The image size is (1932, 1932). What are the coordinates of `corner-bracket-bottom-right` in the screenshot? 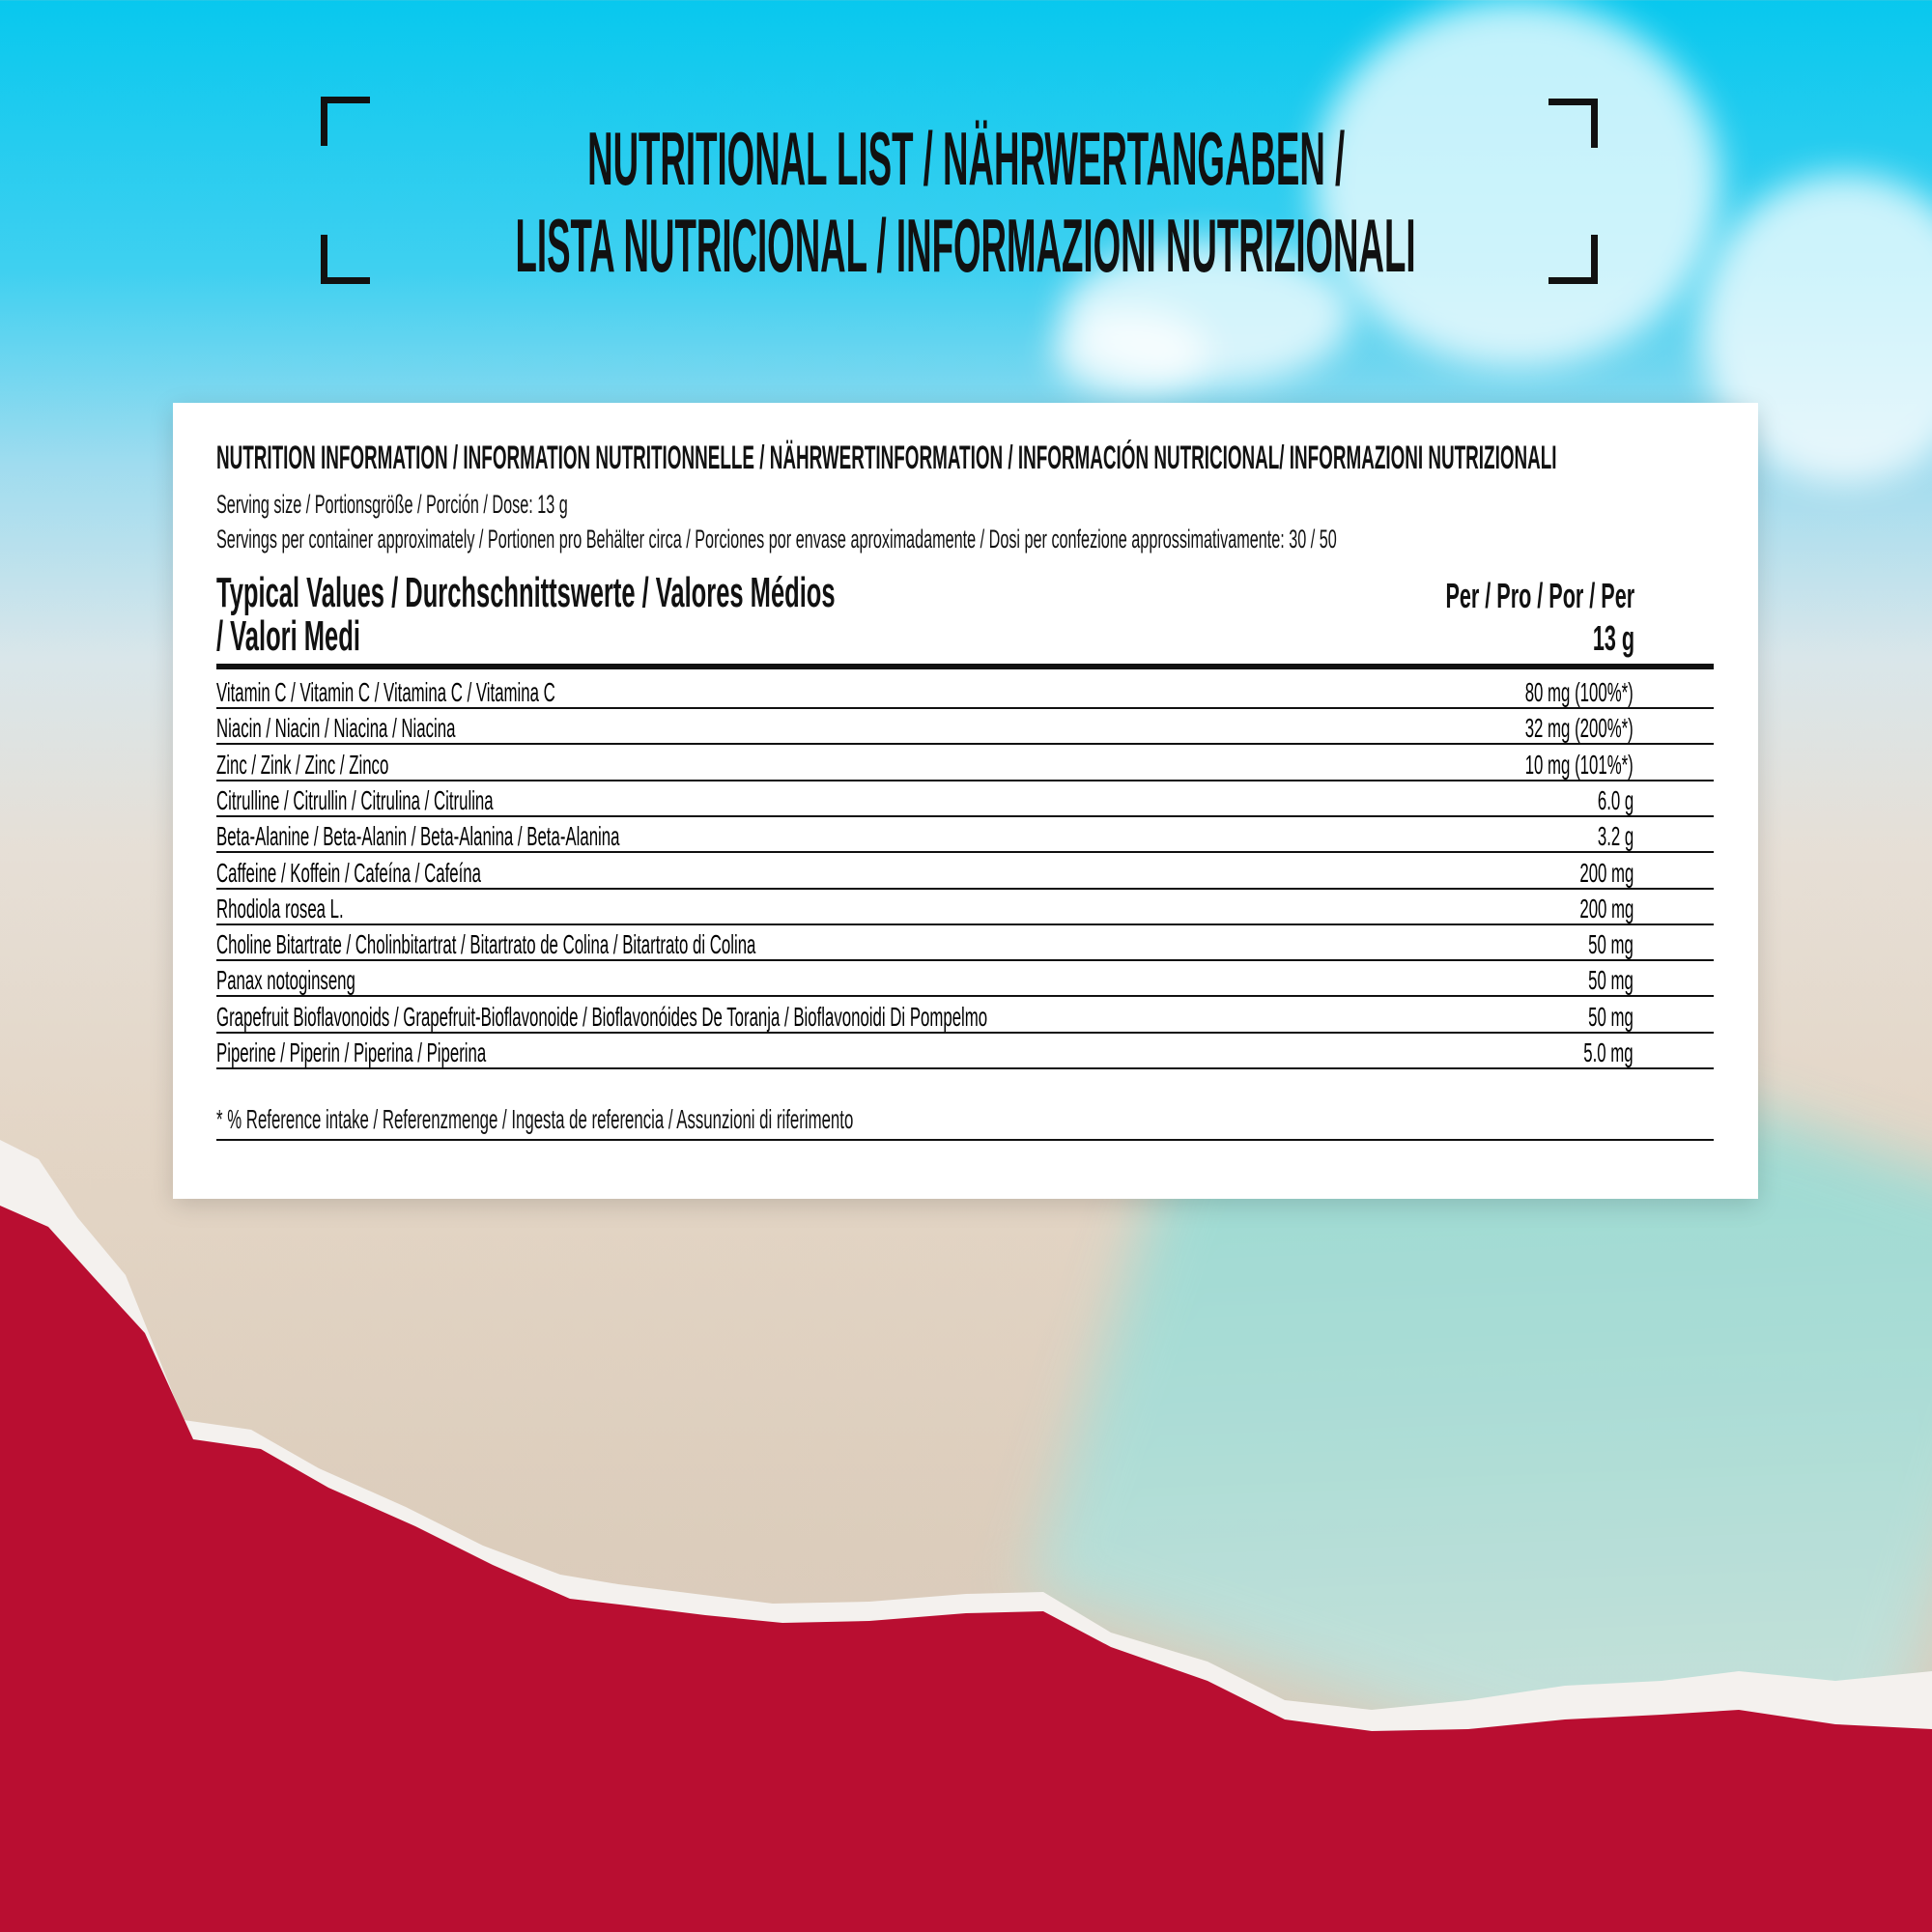 It's located at (1573, 259).